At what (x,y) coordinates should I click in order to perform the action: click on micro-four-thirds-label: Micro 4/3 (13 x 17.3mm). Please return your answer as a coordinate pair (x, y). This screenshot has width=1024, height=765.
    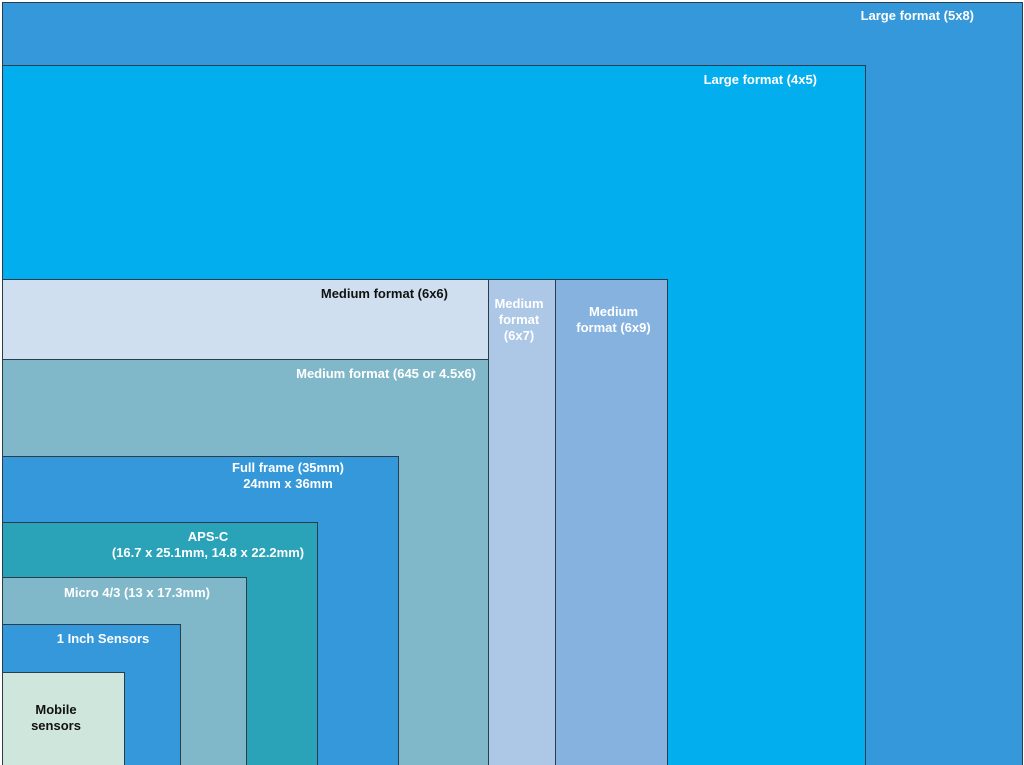
    Looking at the image, I should click on (137, 592).